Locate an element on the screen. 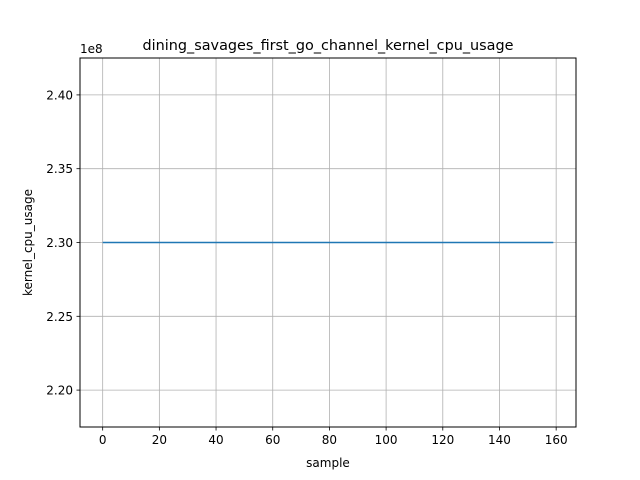 This screenshot has width=640, height=480. x-tick-label: 0 is located at coordinates (103, 440).